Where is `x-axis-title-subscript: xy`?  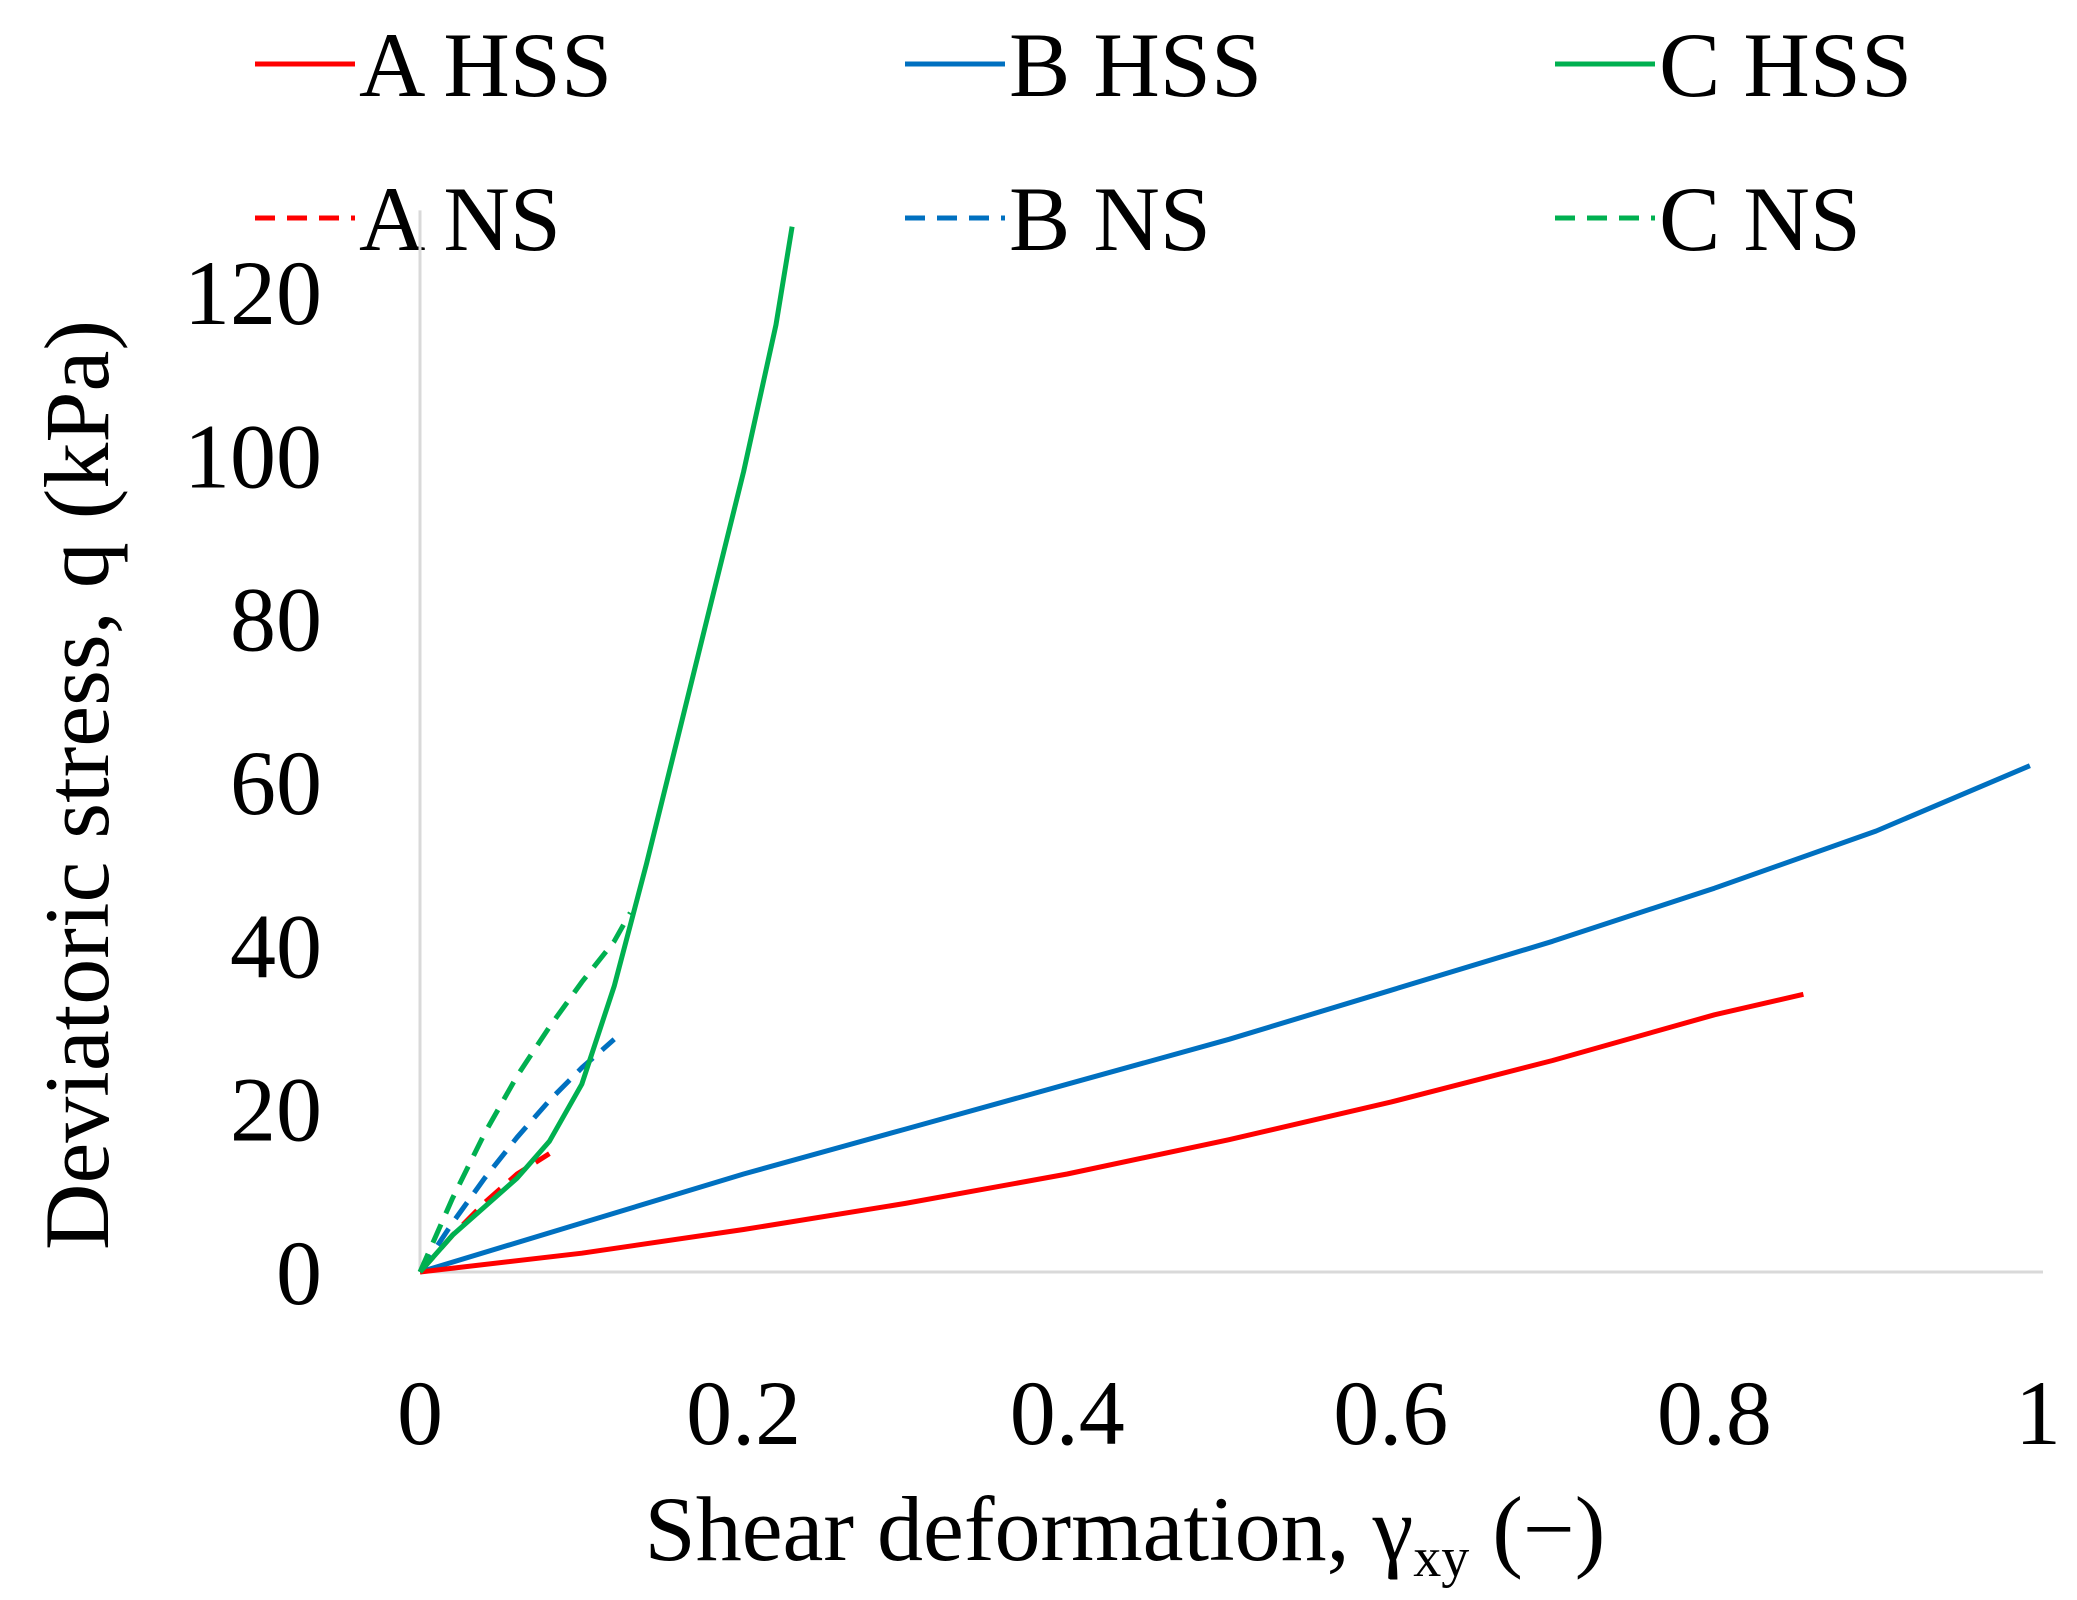
x-axis-title-subscript: xy is located at coordinates (1441, 1558).